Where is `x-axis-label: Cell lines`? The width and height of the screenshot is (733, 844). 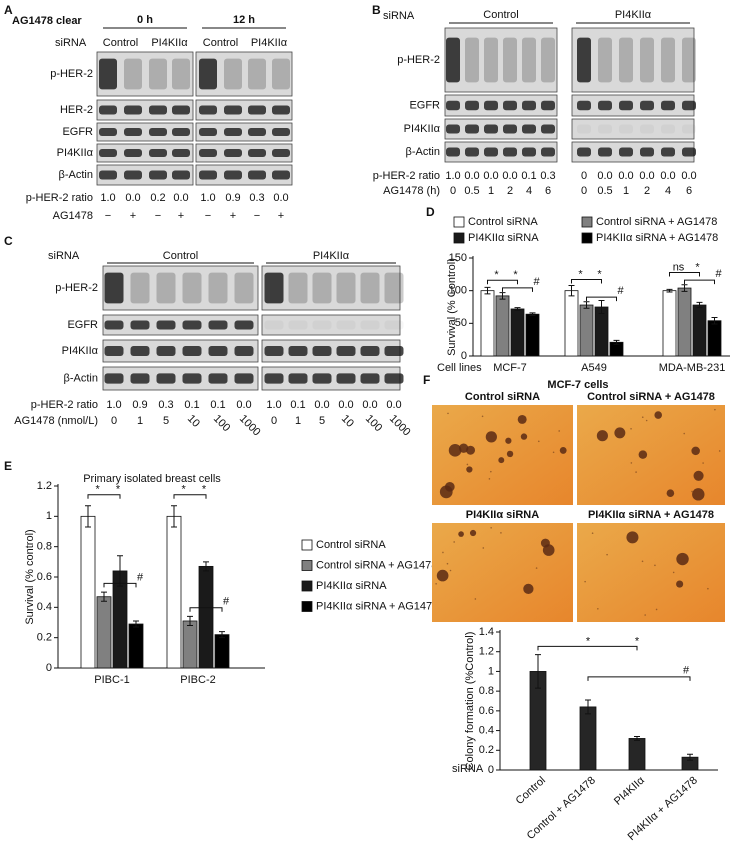 x-axis-label: Cell lines is located at coordinates (459, 368).